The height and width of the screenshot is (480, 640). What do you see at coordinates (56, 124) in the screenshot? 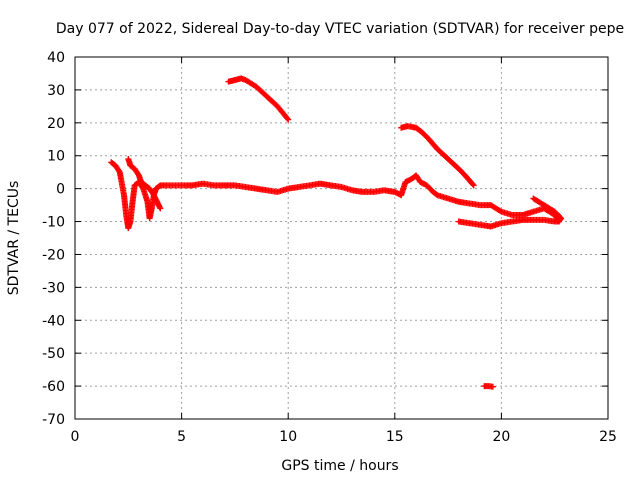
I see `y-tick-label: 20` at bounding box center [56, 124].